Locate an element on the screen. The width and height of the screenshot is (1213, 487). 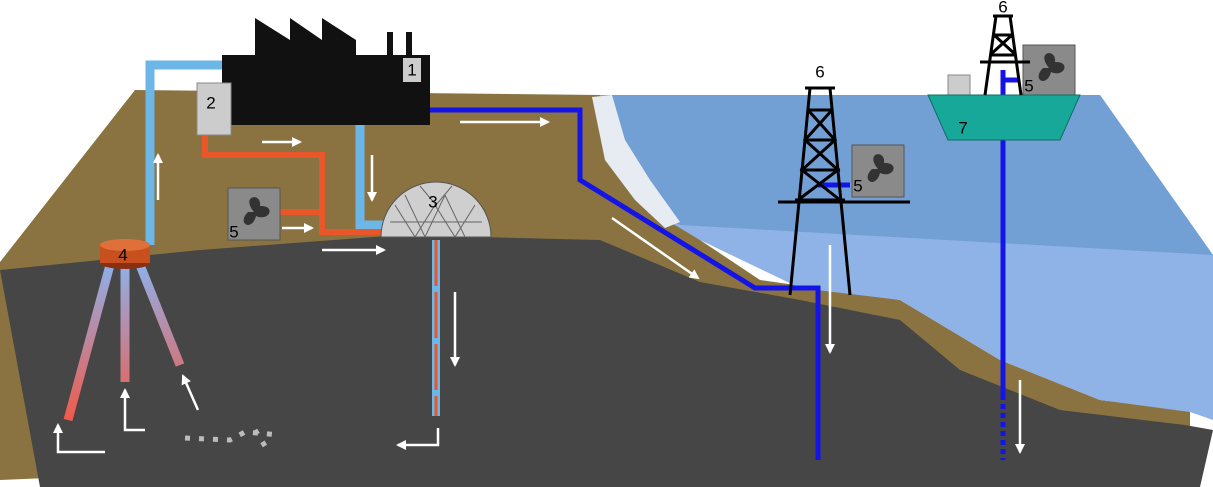
heat-pipe is located at coordinates (293, 185).